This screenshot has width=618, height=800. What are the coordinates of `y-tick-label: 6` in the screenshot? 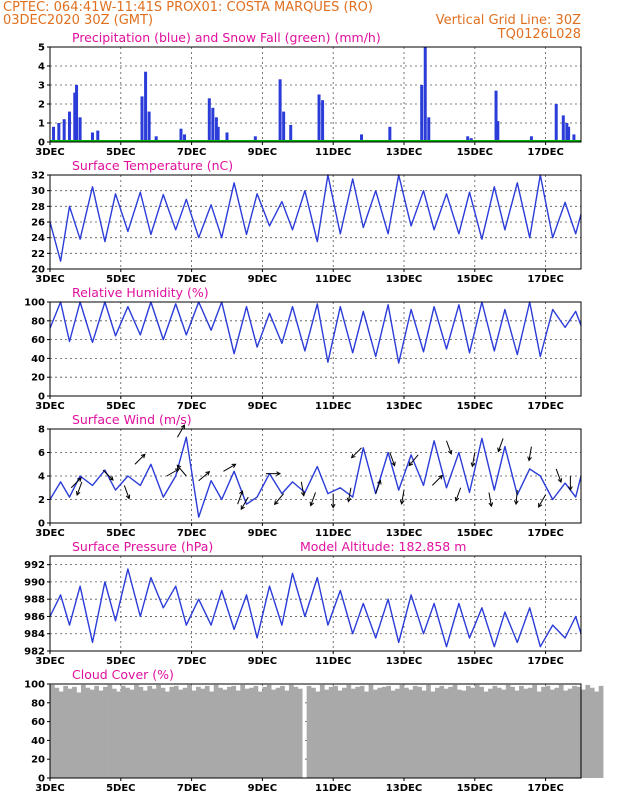 It's located at (41, 453).